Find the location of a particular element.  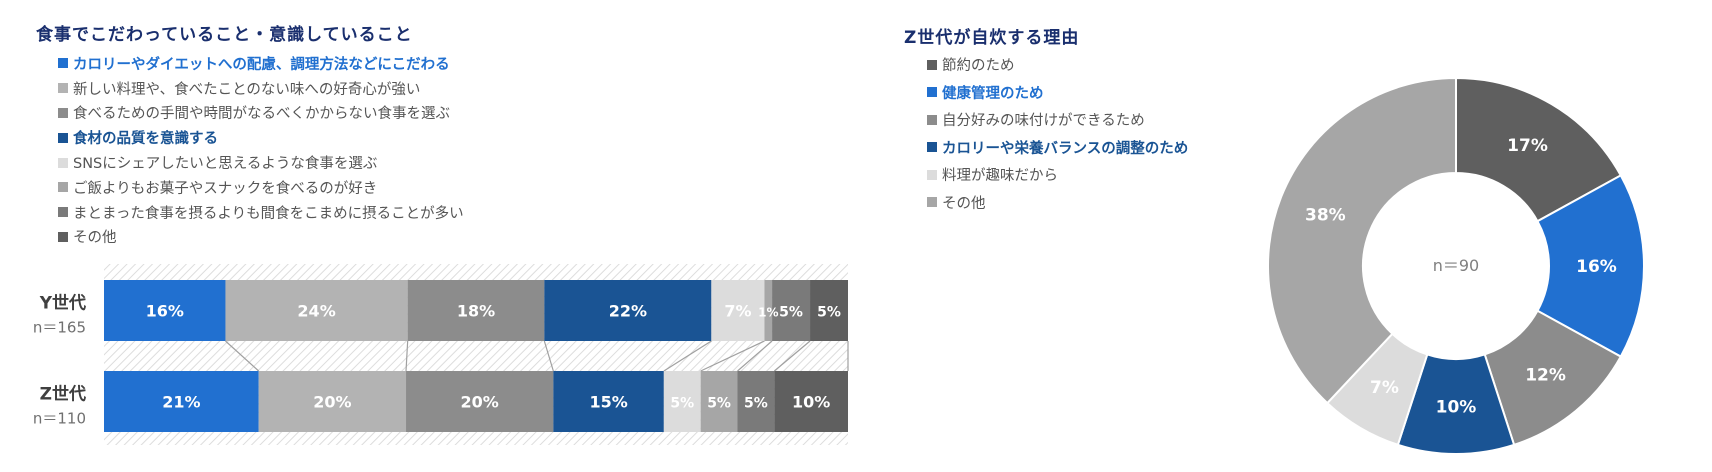

bar-data-label: 24% is located at coordinates (316, 311).